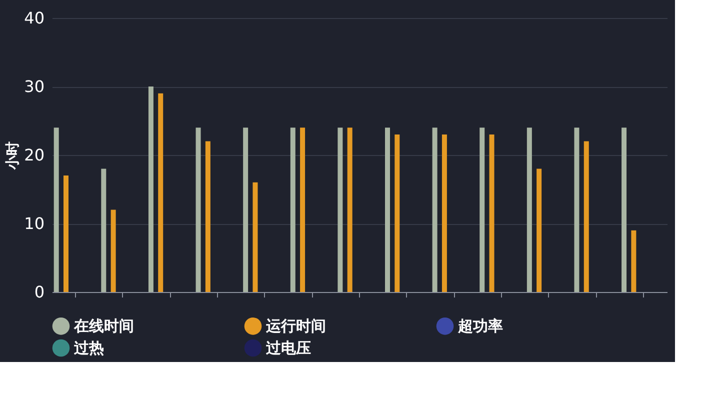  Describe the element at coordinates (88, 348) in the screenshot. I see `legend-label: 过热` at that location.